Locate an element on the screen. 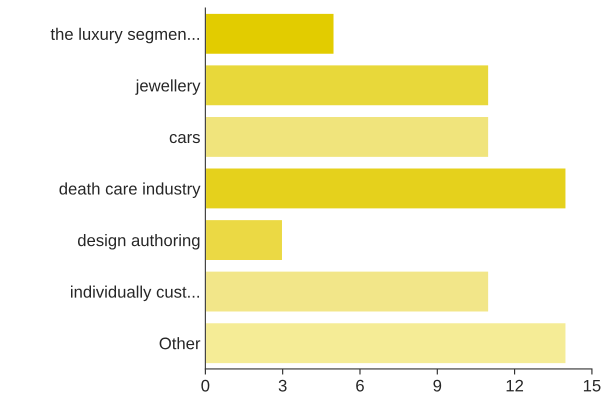  y-tick-label: cars is located at coordinates (185, 139).